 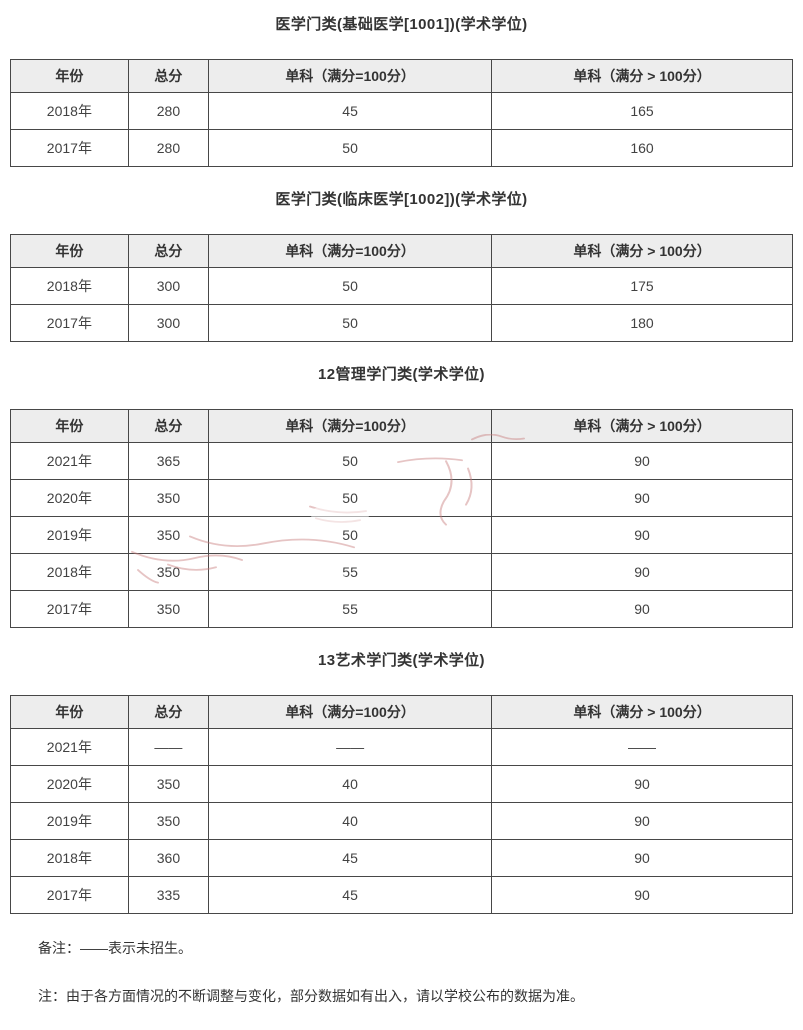 I want to click on note-remark: 备注：——表示未招生。, so click(x=115, y=948).